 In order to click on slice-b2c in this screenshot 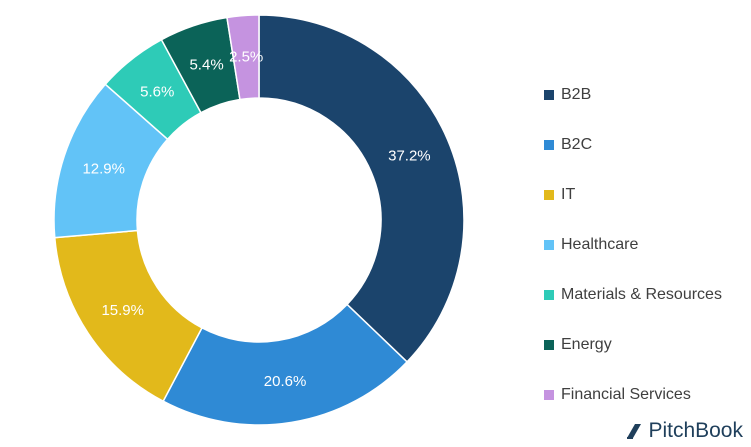, I will do `click(285, 364)`.